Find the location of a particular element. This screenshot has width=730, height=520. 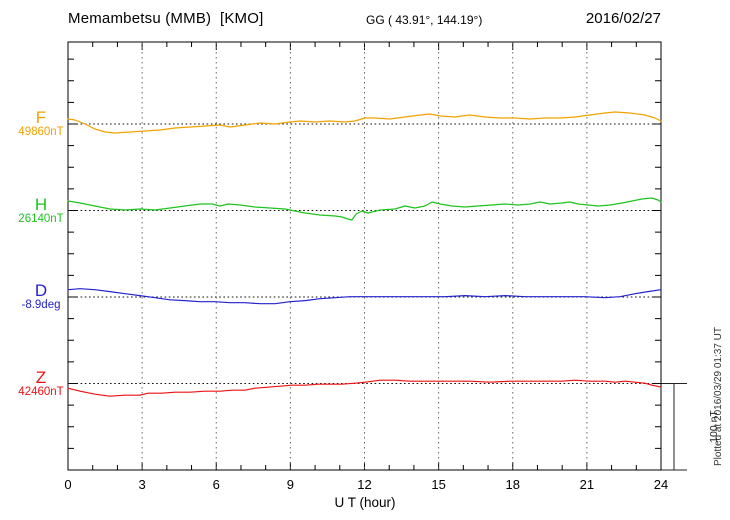

trace-F is located at coordinates (364, 122).